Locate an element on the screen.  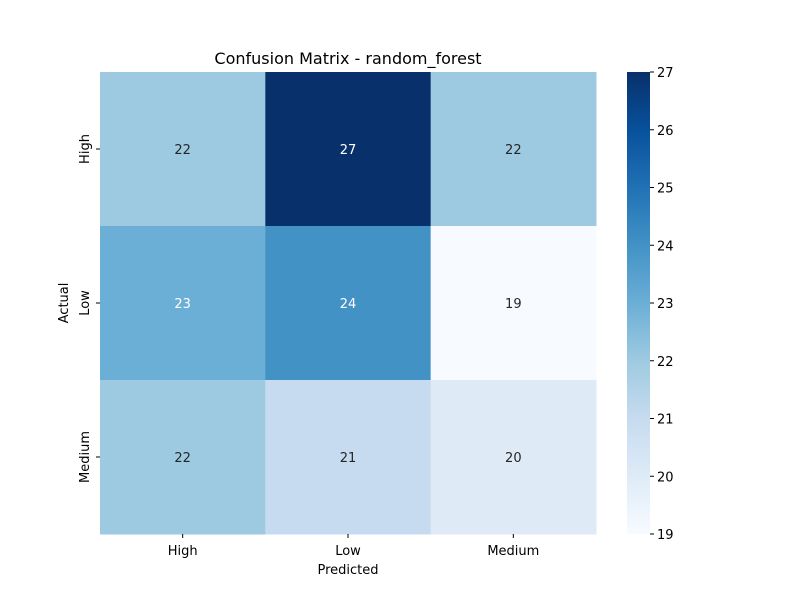
y-tick-label: Low is located at coordinates (85, 303).